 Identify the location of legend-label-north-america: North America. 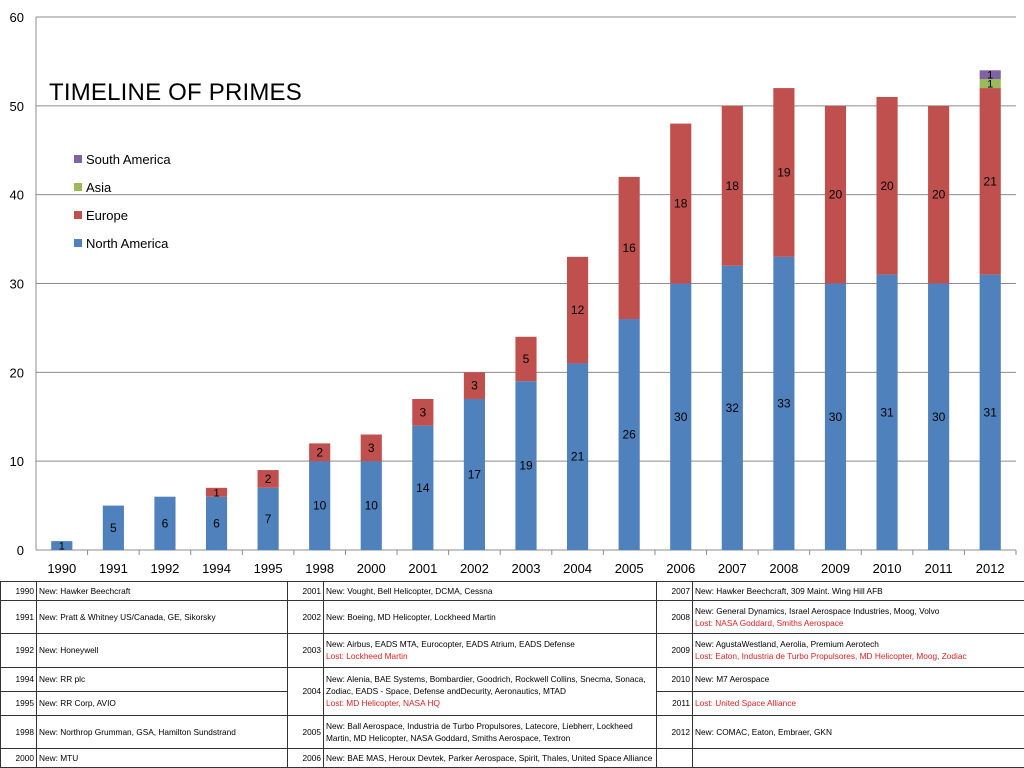
(127, 243).